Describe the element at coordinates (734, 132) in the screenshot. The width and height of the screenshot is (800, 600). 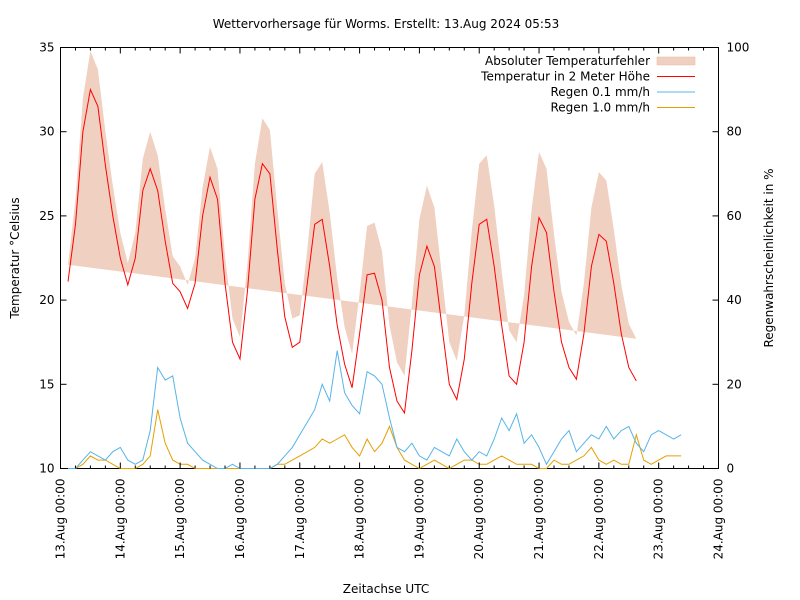
I see `y2-tick-label: 80` at that location.